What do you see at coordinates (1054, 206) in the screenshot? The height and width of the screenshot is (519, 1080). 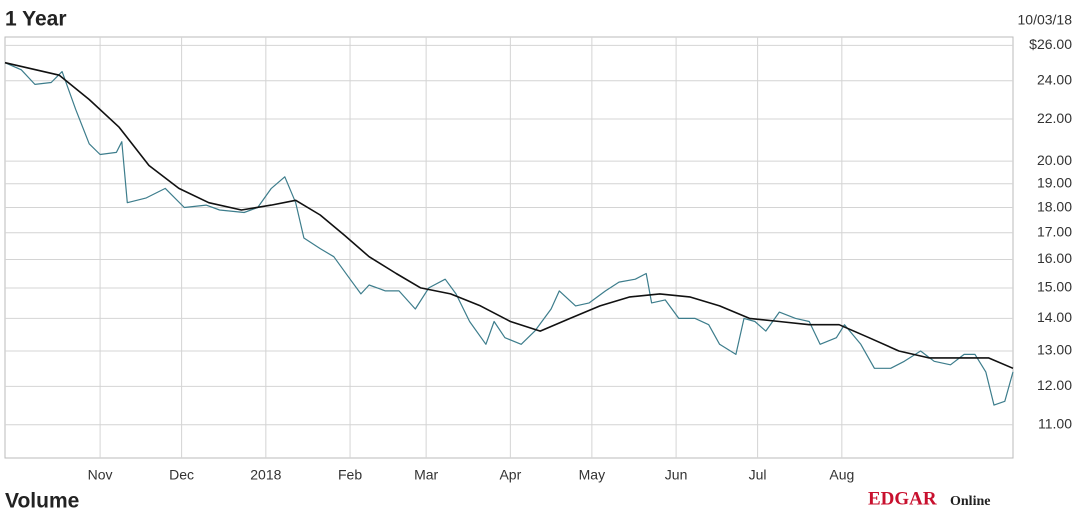 I see `y-tick-label: 18.00` at bounding box center [1054, 206].